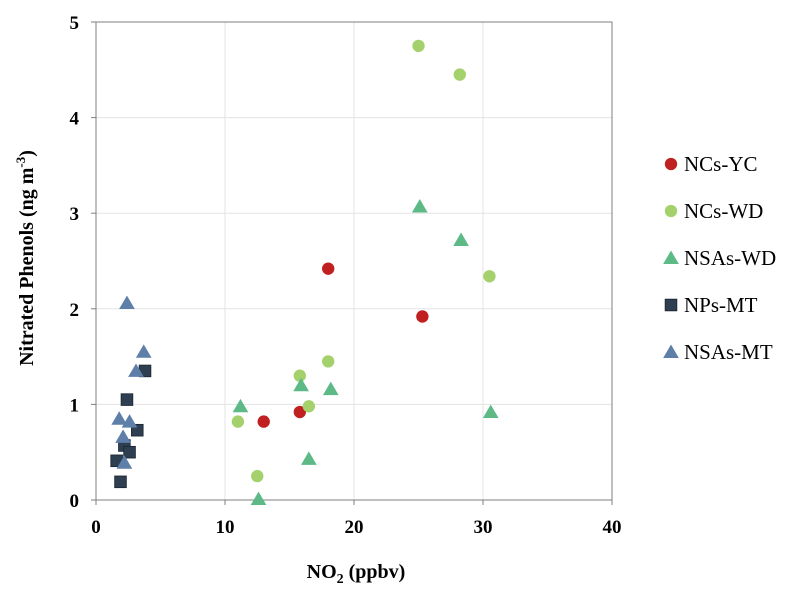 This screenshot has width=805, height=589. Describe the element at coordinates (20, 161) in the screenshot. I see `y-axis-title-superscript: -3` at that location.